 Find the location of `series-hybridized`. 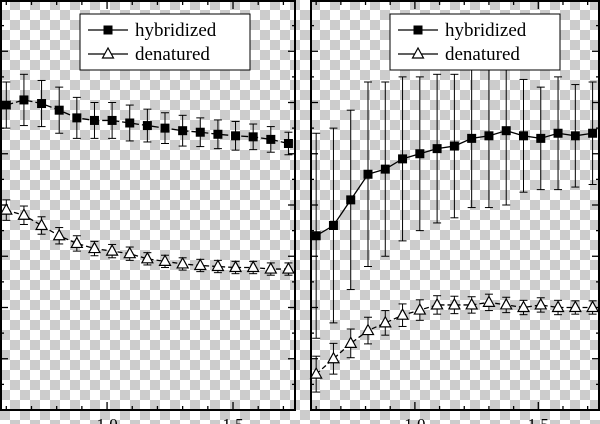

series-hybridized is located at coordinates (147, 114).